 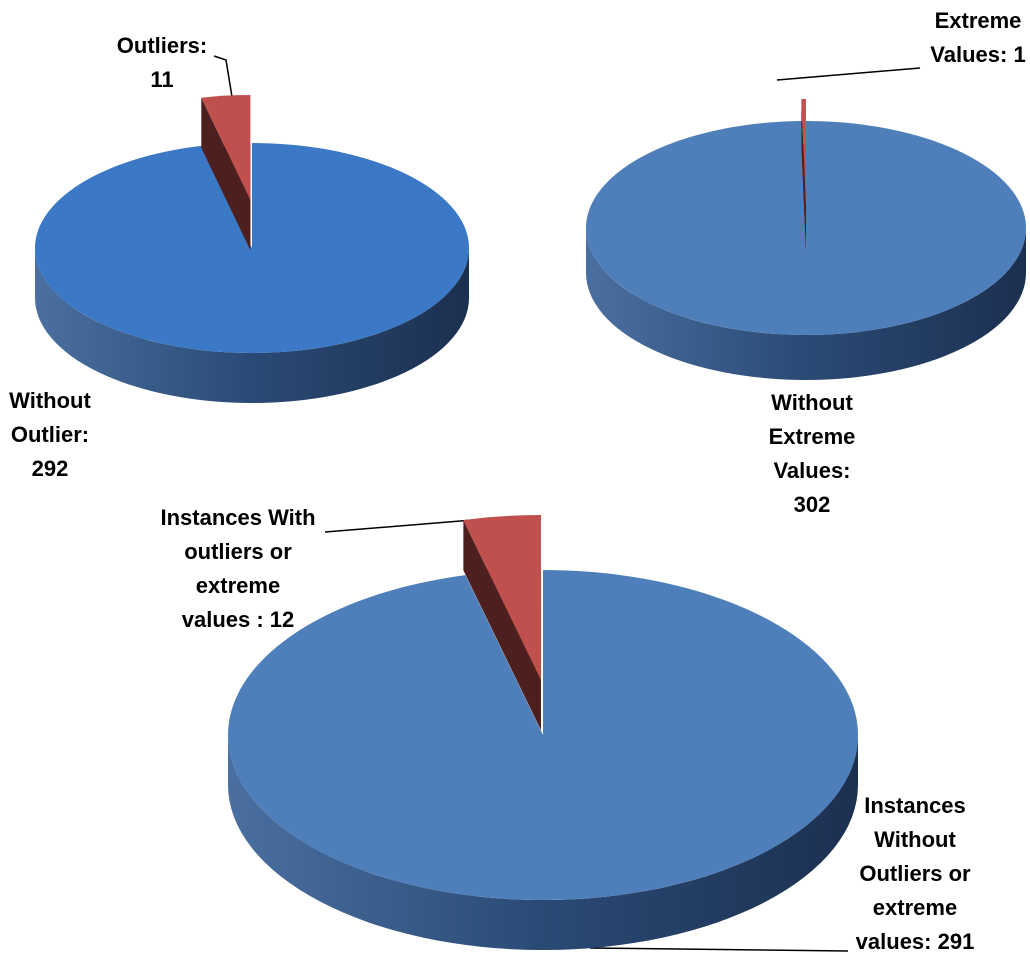 What do you see at coordinates (162, 62) in the screenshot?
I see `data-label: Outliers: 11` at bounding box center [162, 62].